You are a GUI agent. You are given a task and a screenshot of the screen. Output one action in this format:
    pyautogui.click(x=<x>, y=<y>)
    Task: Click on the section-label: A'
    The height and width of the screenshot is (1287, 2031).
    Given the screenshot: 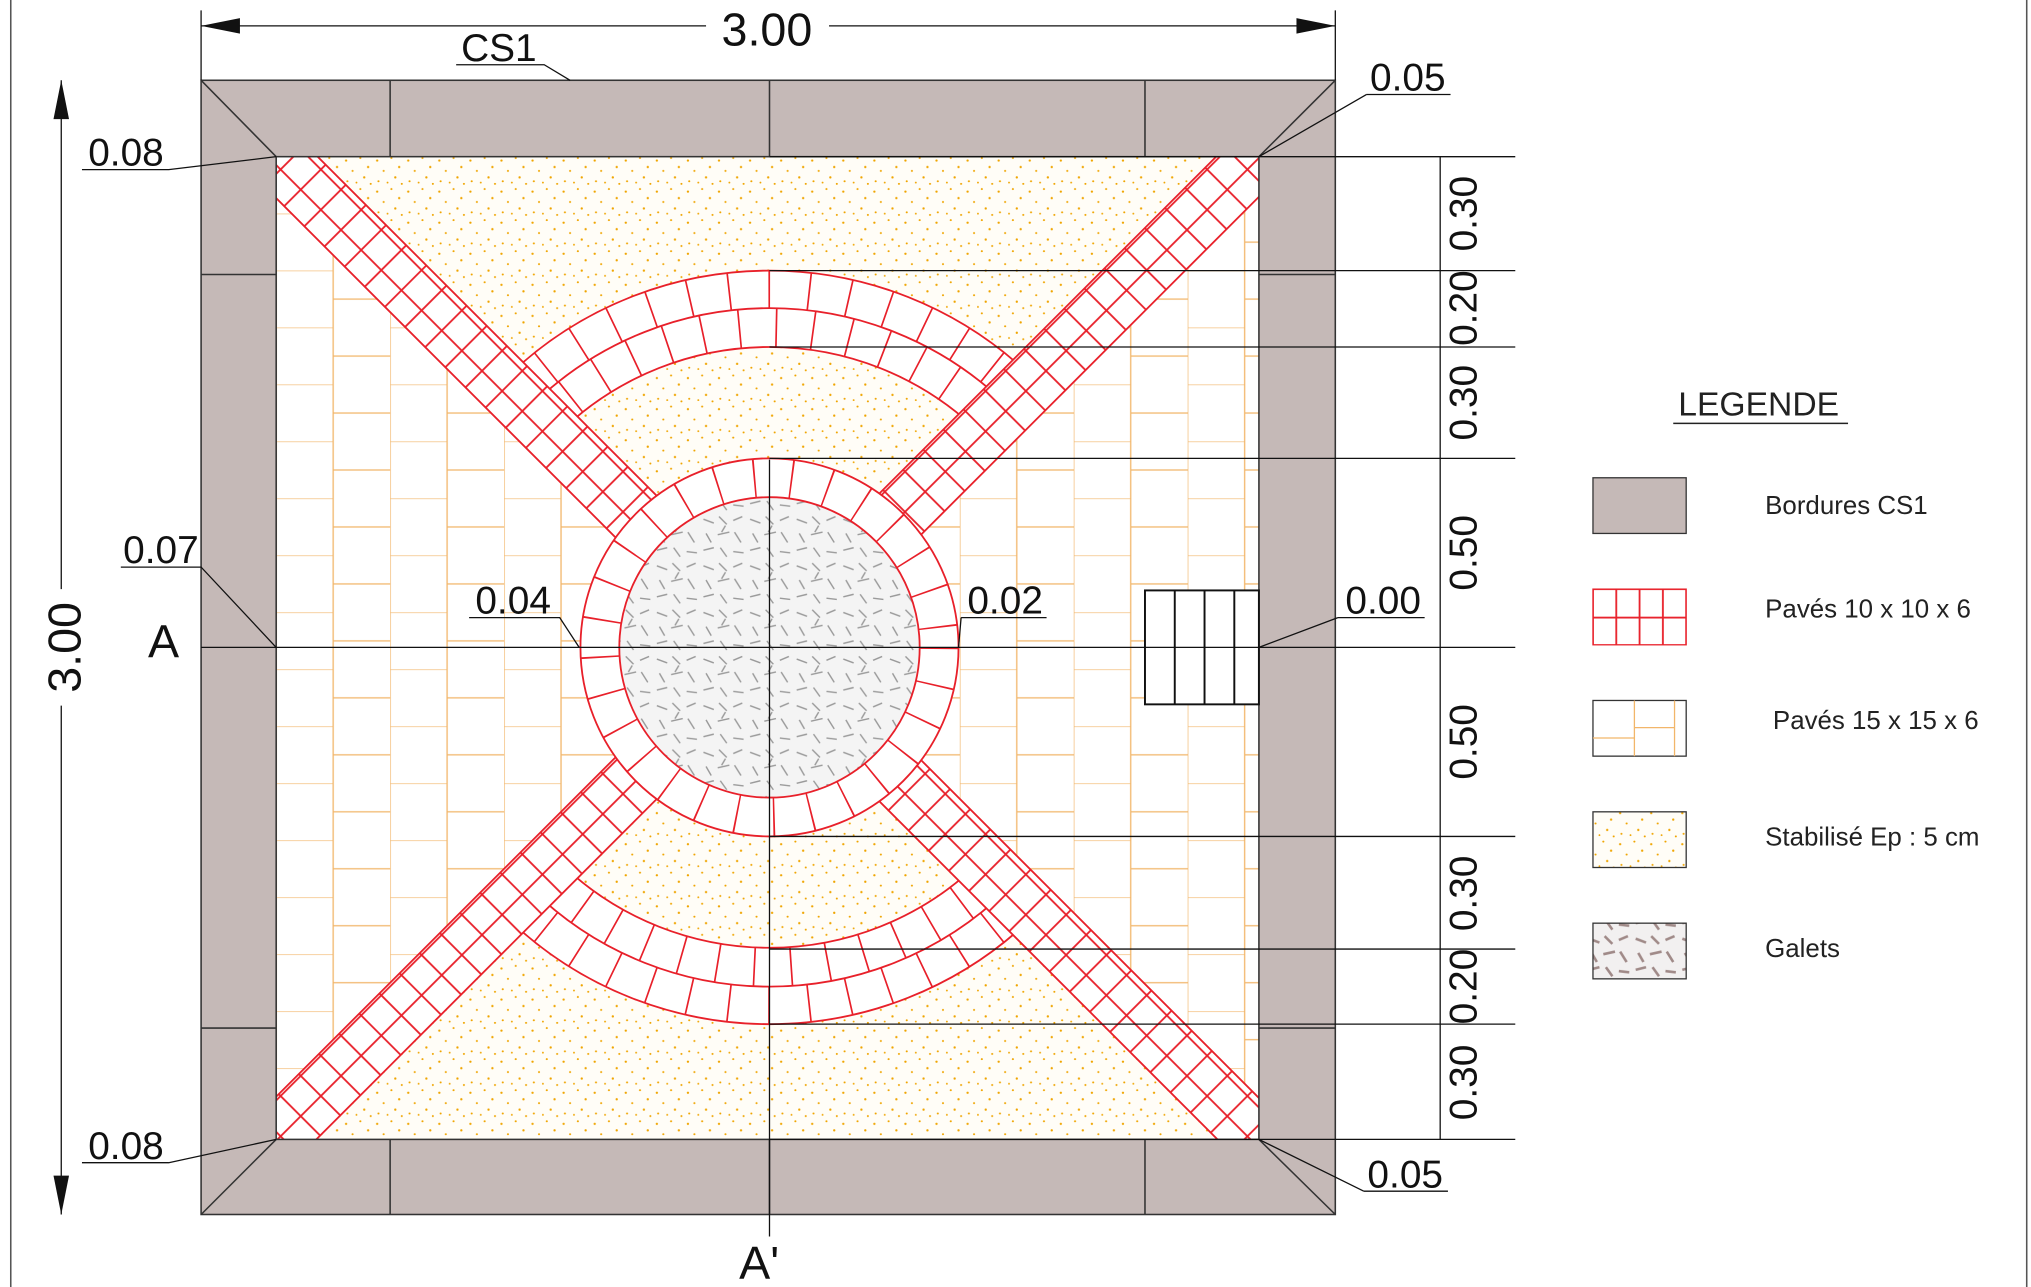 What is the action you would take?
    pyautogui.click(x=759, y=1262)
    